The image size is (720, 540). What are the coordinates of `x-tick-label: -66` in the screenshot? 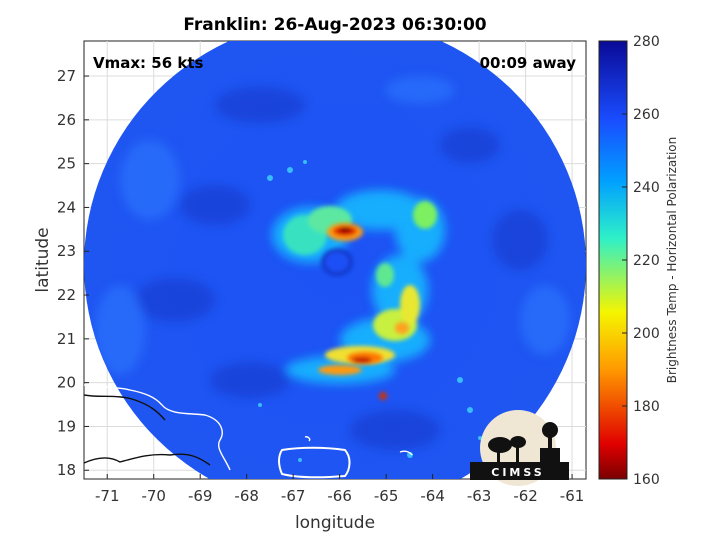 It's located at (339, 496).